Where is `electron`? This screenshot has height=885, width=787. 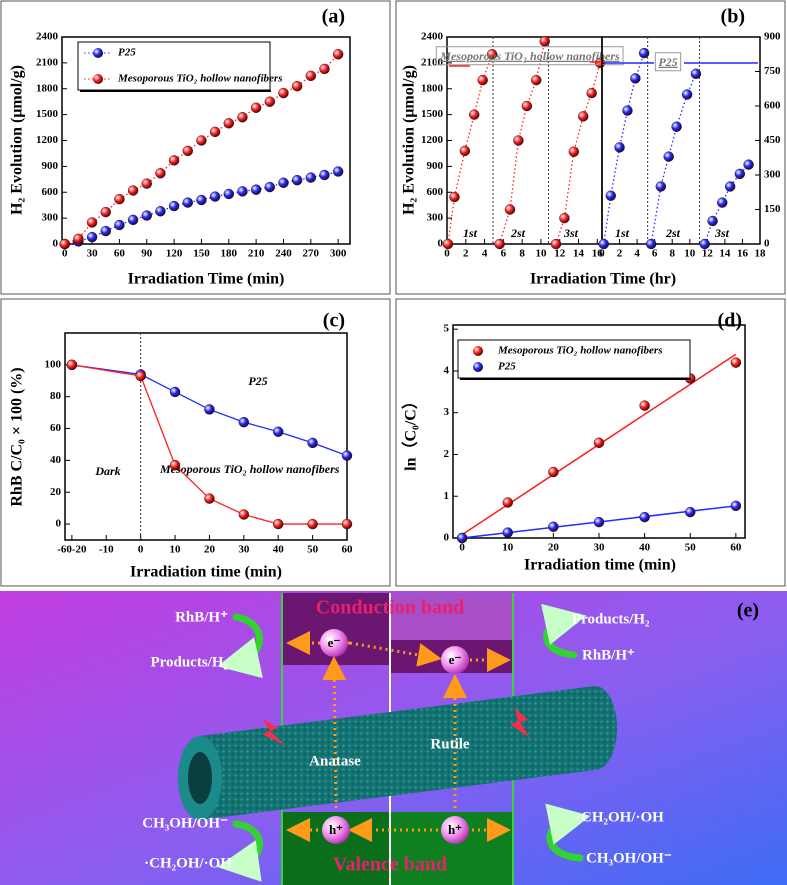
electron is located at coordinates (455, 660).